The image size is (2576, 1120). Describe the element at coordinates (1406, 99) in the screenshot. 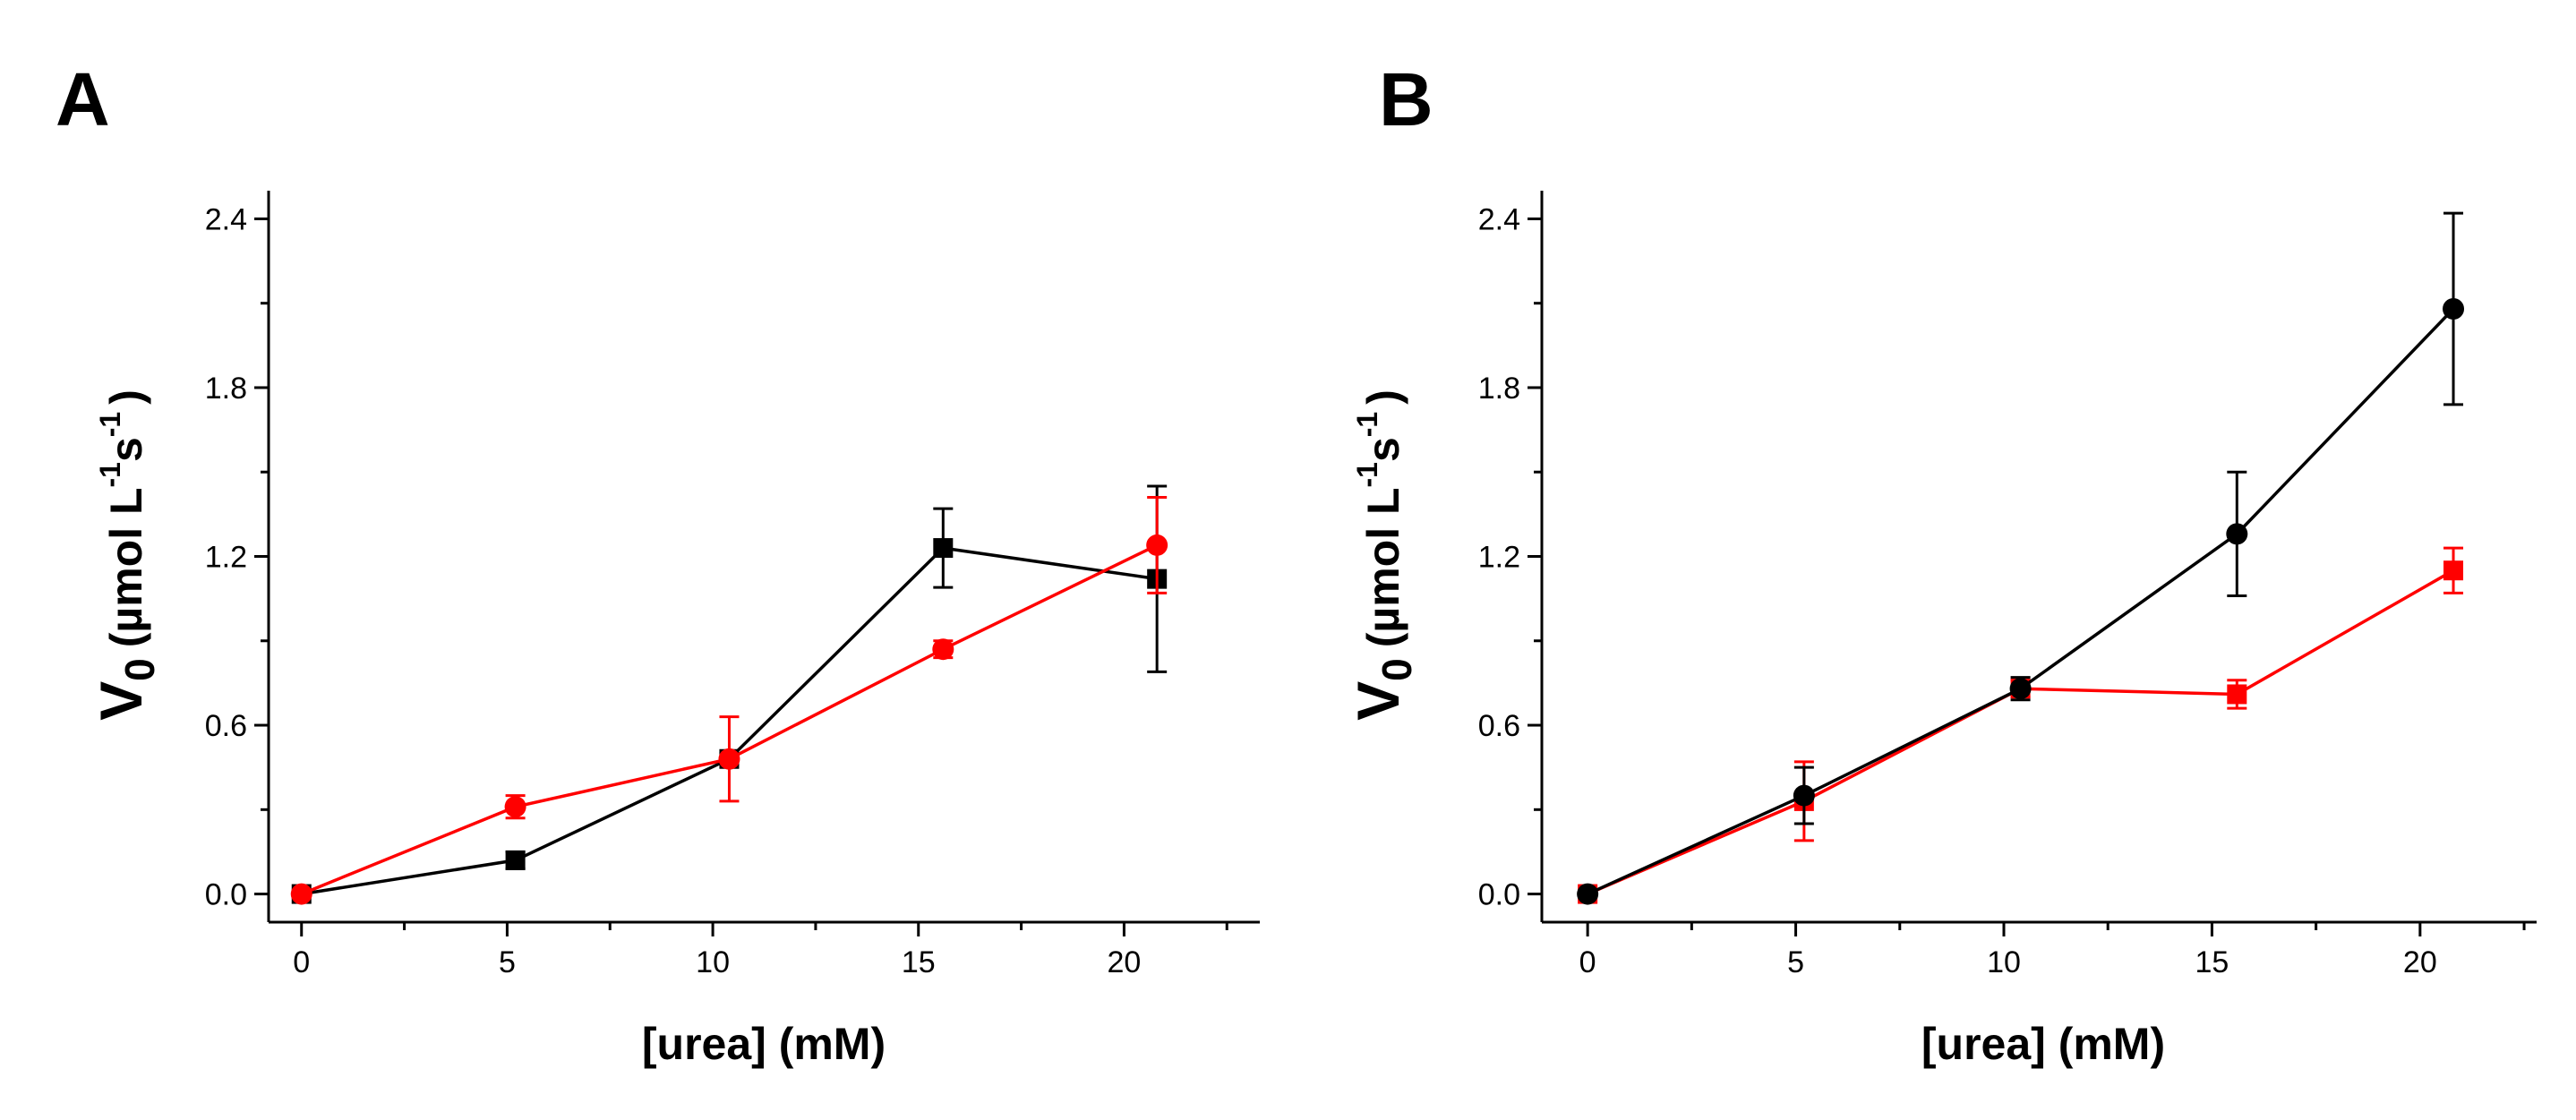

I see `panel-b-label: B` at that location.